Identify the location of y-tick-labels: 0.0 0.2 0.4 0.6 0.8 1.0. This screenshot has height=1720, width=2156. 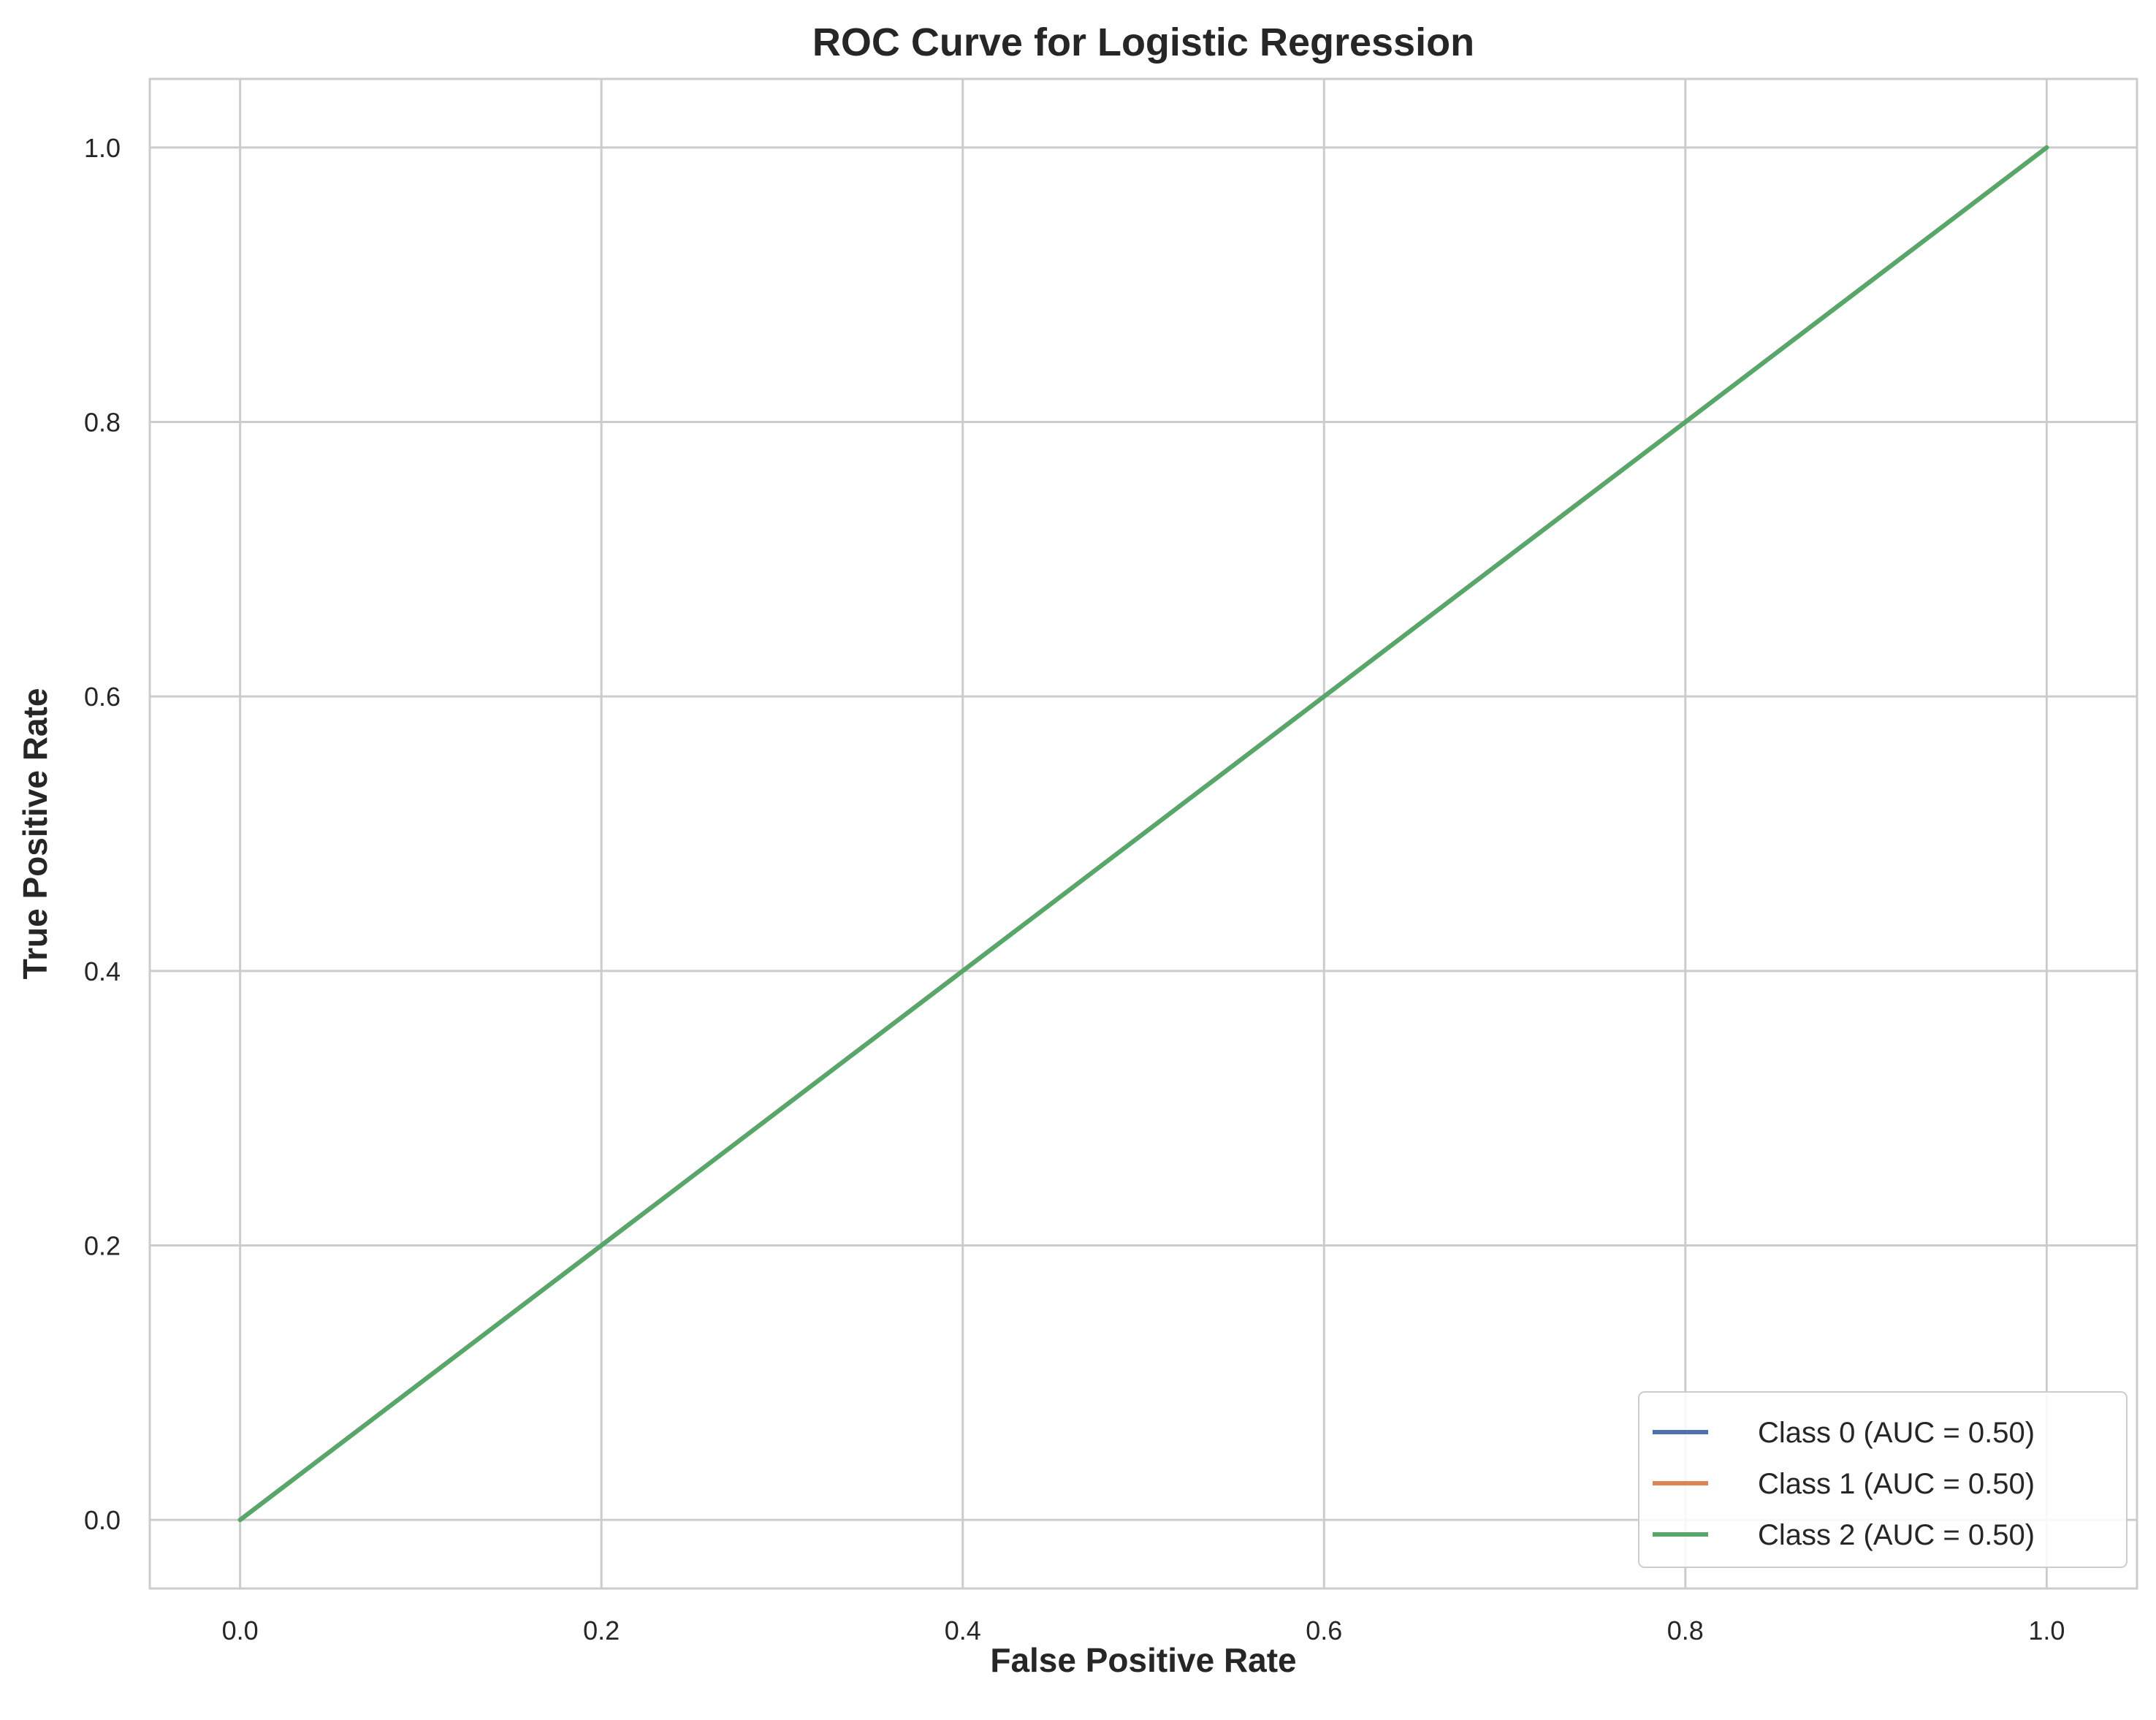
(102, 834).